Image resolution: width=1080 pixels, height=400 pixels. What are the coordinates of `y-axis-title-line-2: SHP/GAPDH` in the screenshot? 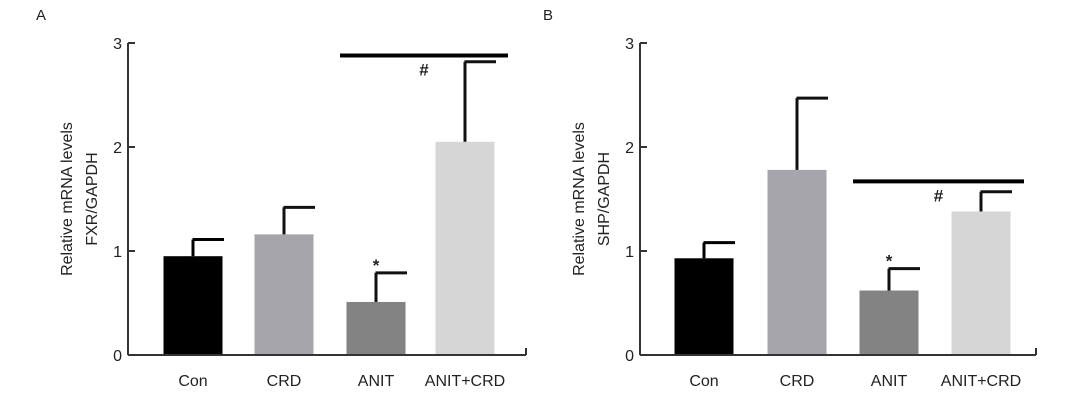 It's located at (604, 199).